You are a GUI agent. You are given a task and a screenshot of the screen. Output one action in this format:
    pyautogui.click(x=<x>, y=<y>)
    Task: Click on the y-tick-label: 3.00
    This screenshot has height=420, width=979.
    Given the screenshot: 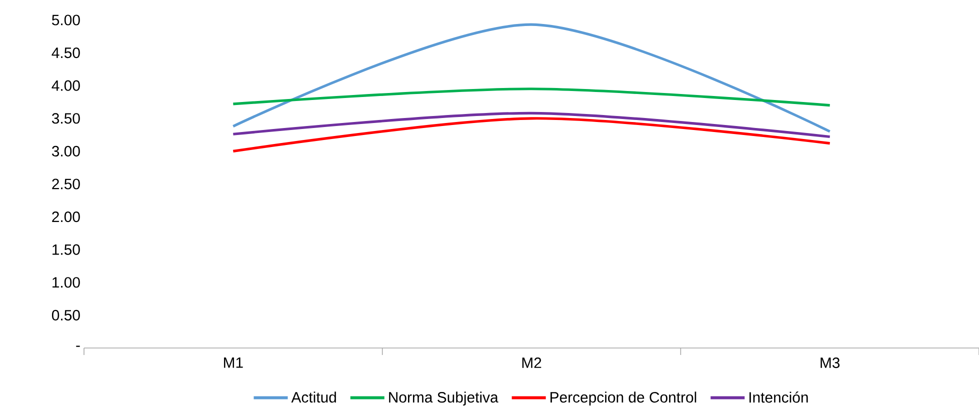 What is the action you would take?
    pyautogui.click(x=66, y=151)
    